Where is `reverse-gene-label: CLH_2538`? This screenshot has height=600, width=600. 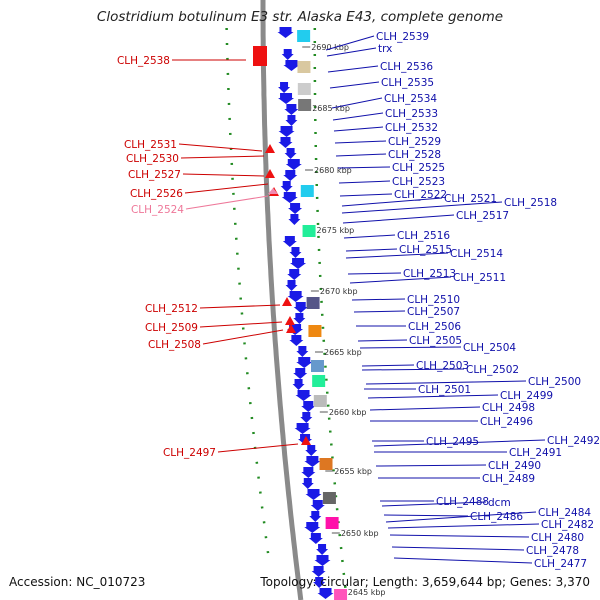 reverse-gene-label: CLH_2538 is located at coordinates (143, 61).